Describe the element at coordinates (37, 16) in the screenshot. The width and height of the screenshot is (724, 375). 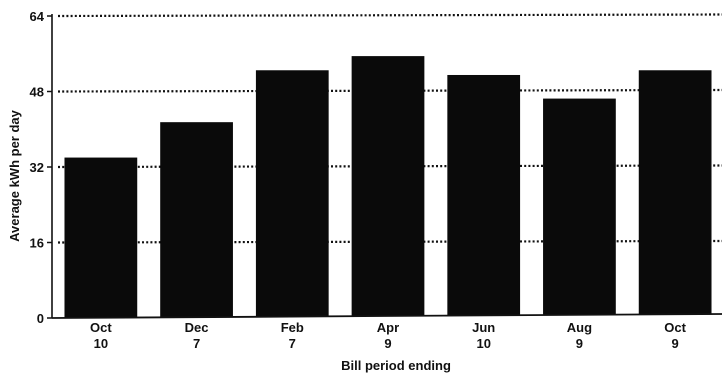
I see `y-tick-label: 64` at that location.